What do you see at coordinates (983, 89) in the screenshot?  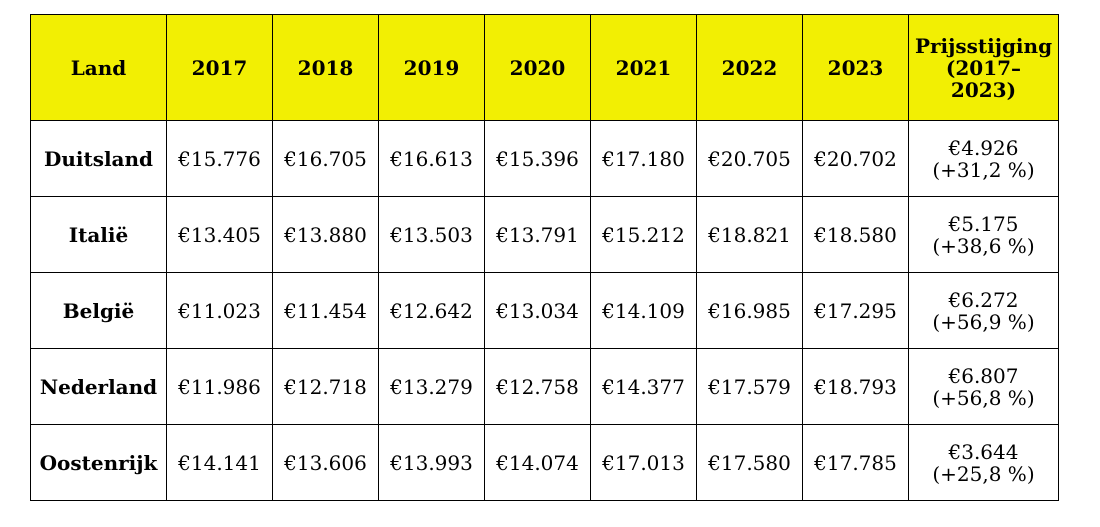 I see `header-label-line: 2023)` at bounding box center [983, 89].